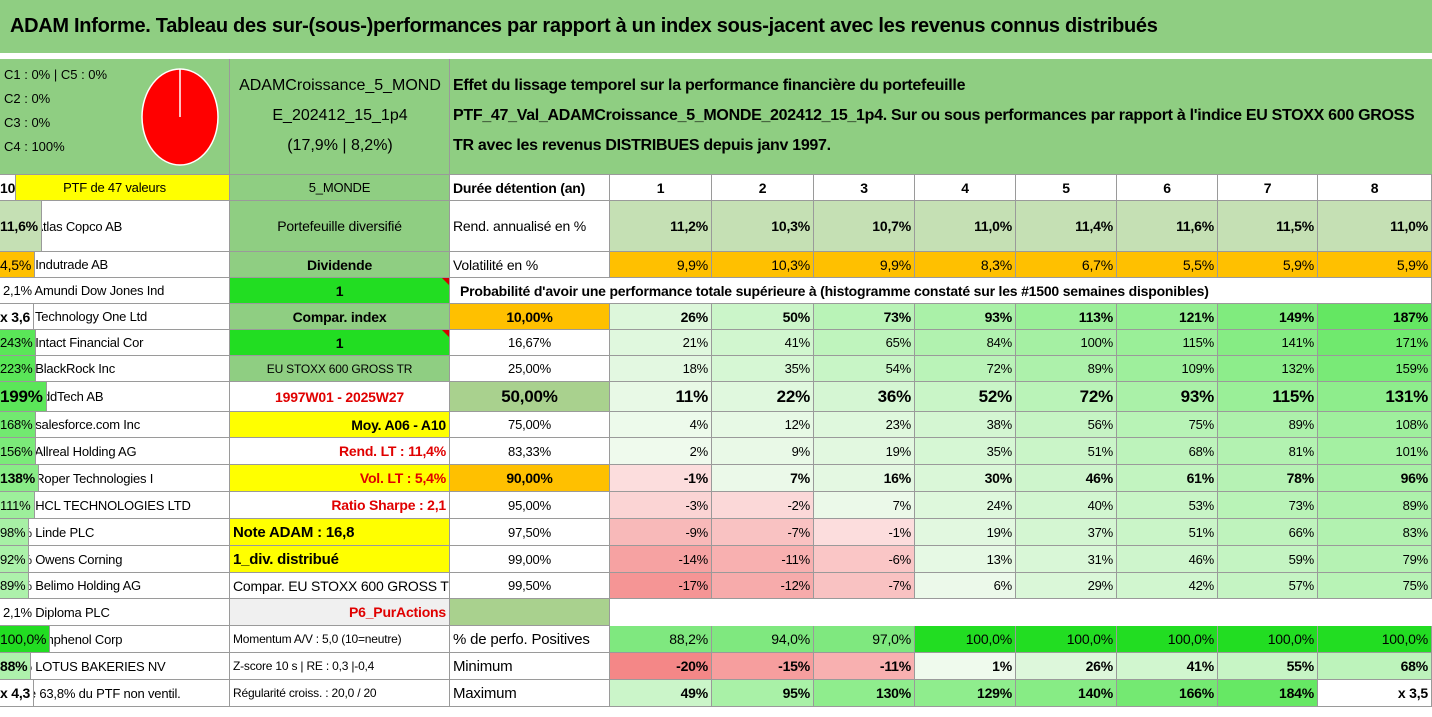 The image size is (1432, 717). I want to click on allocation-line: C4 : 100%, so click(34, 146).